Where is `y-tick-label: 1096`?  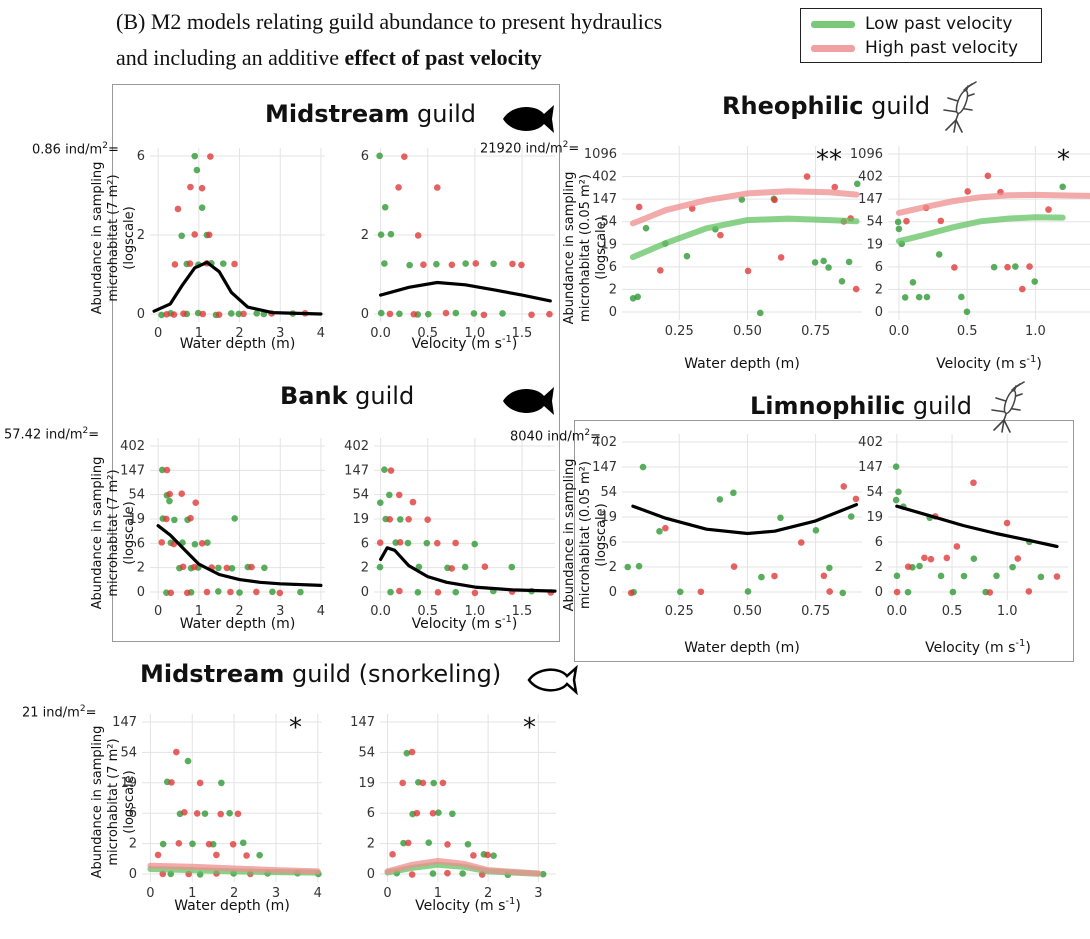
y-tick-label: 1096 is located at coordinates (600, 154).